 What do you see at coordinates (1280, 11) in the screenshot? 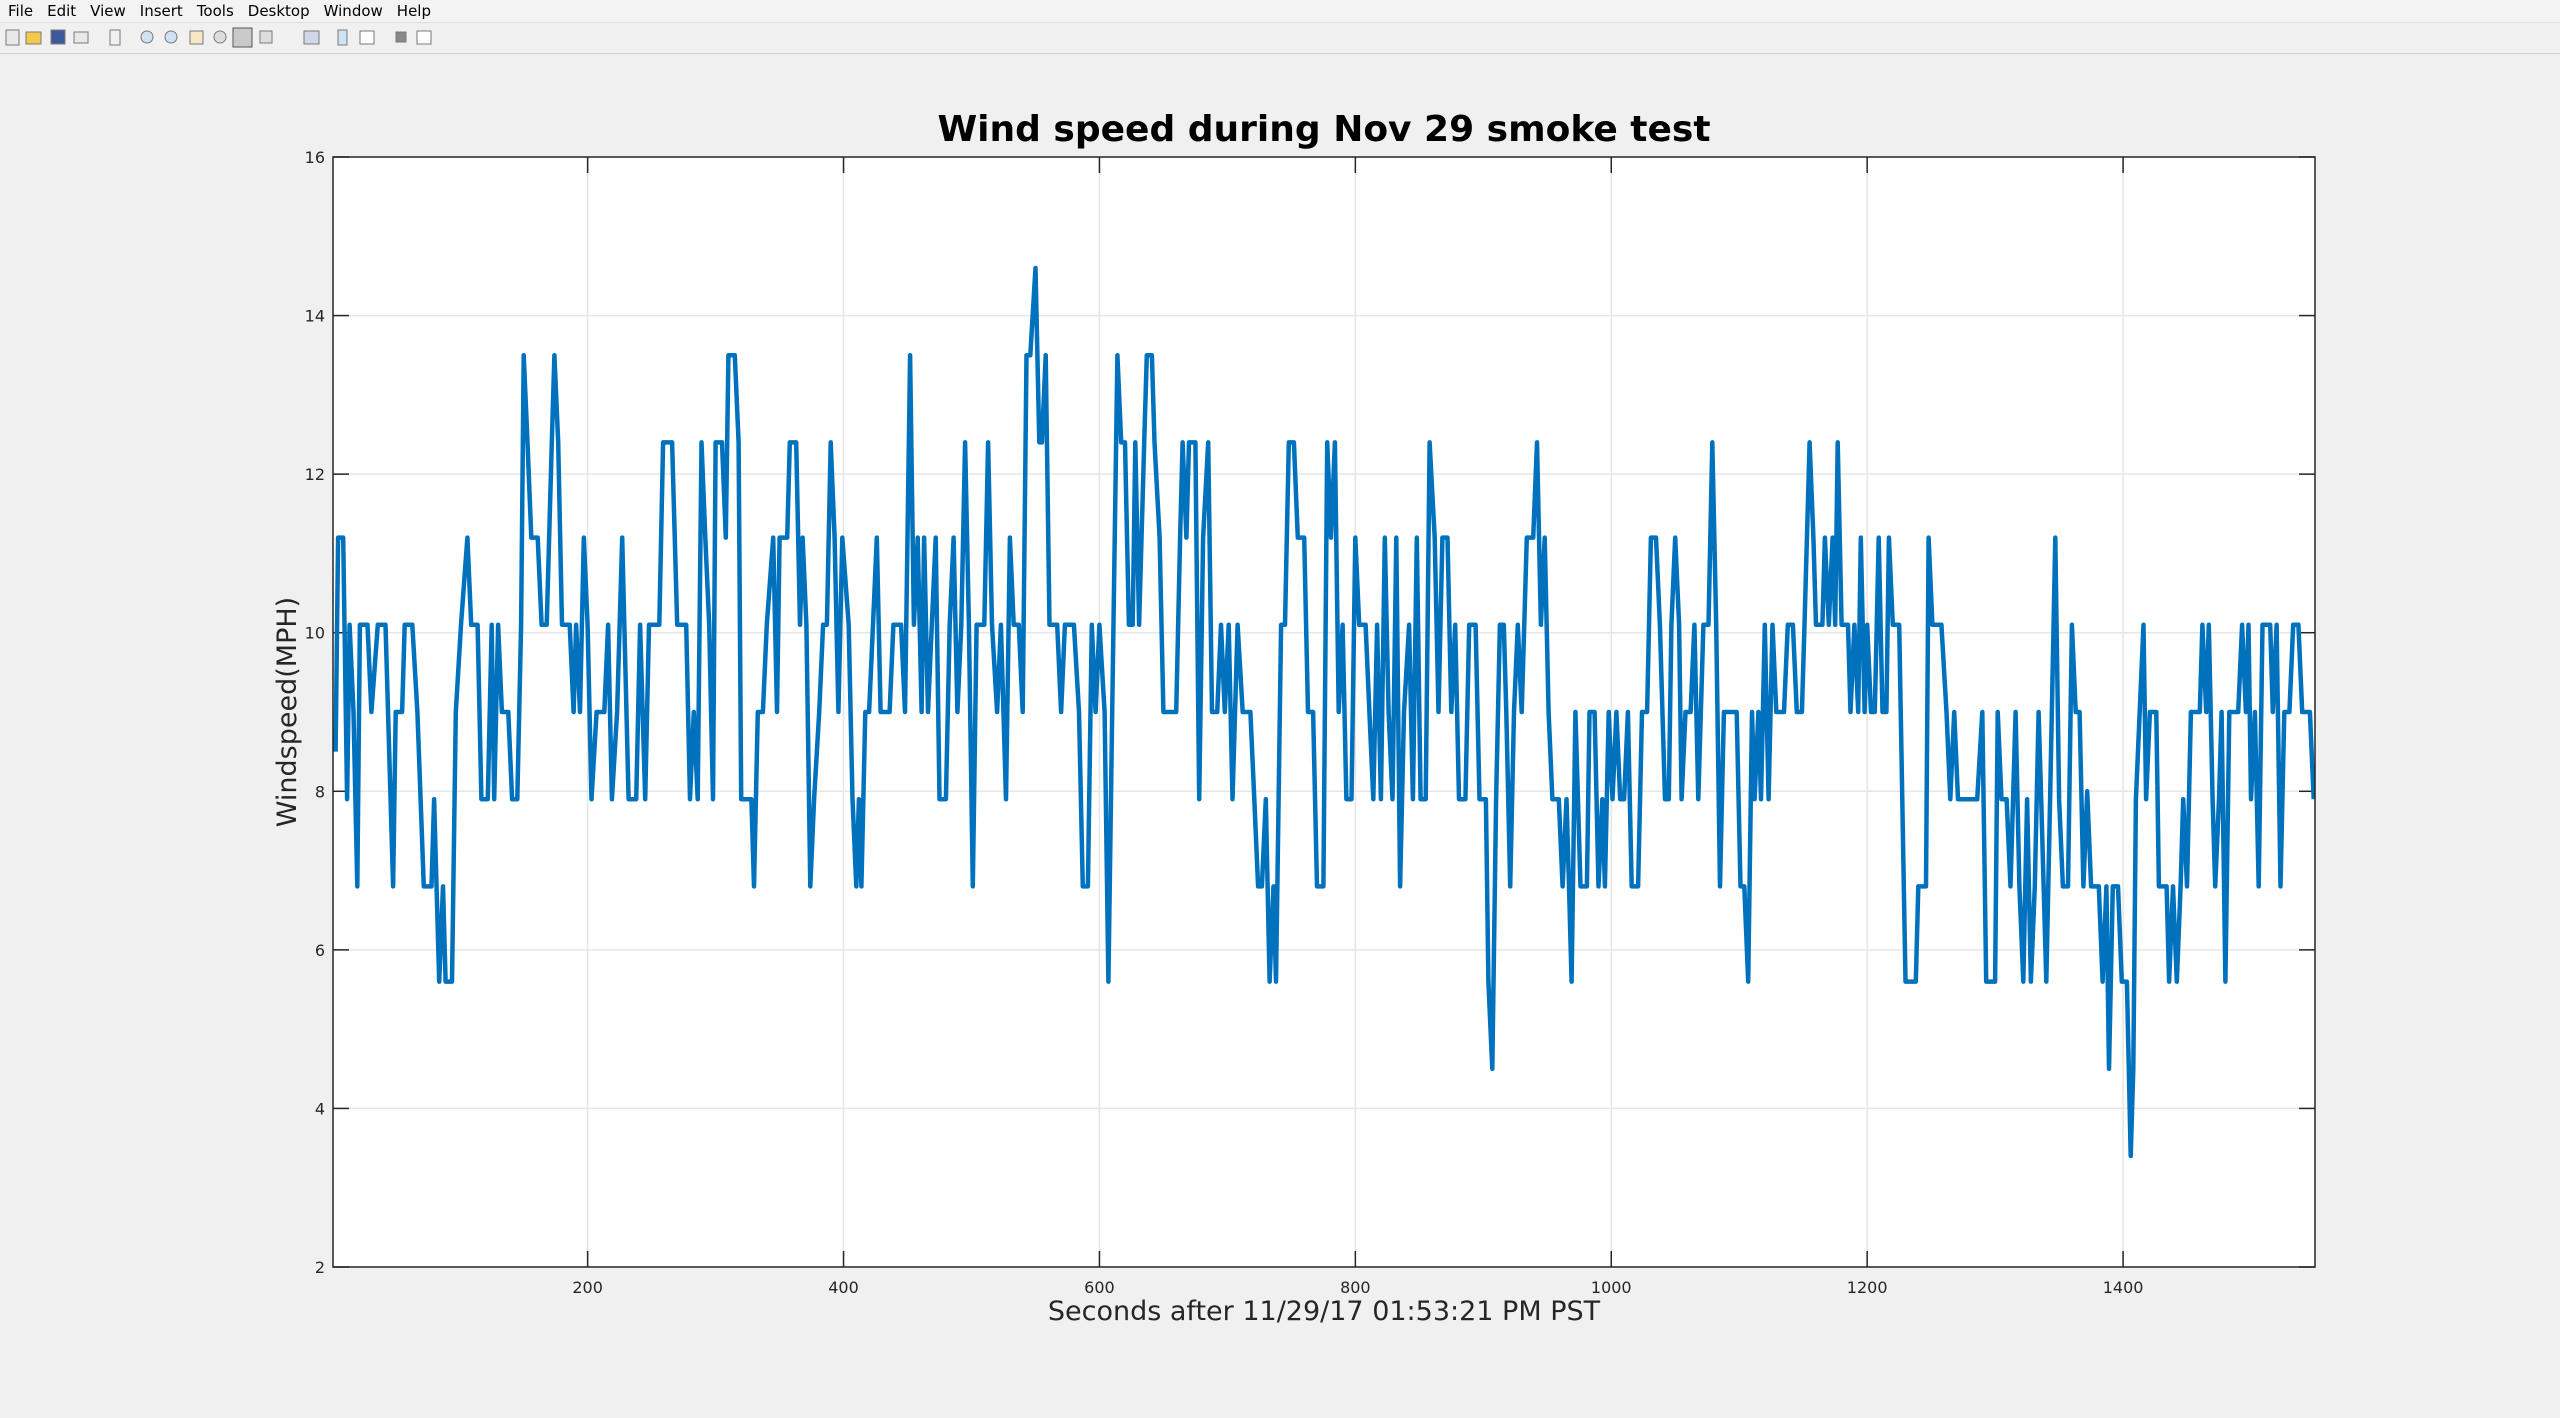
I see `menu-bar: File Edit View Insert Tools Desktop Window Help` at bounding box center [1280, 11].